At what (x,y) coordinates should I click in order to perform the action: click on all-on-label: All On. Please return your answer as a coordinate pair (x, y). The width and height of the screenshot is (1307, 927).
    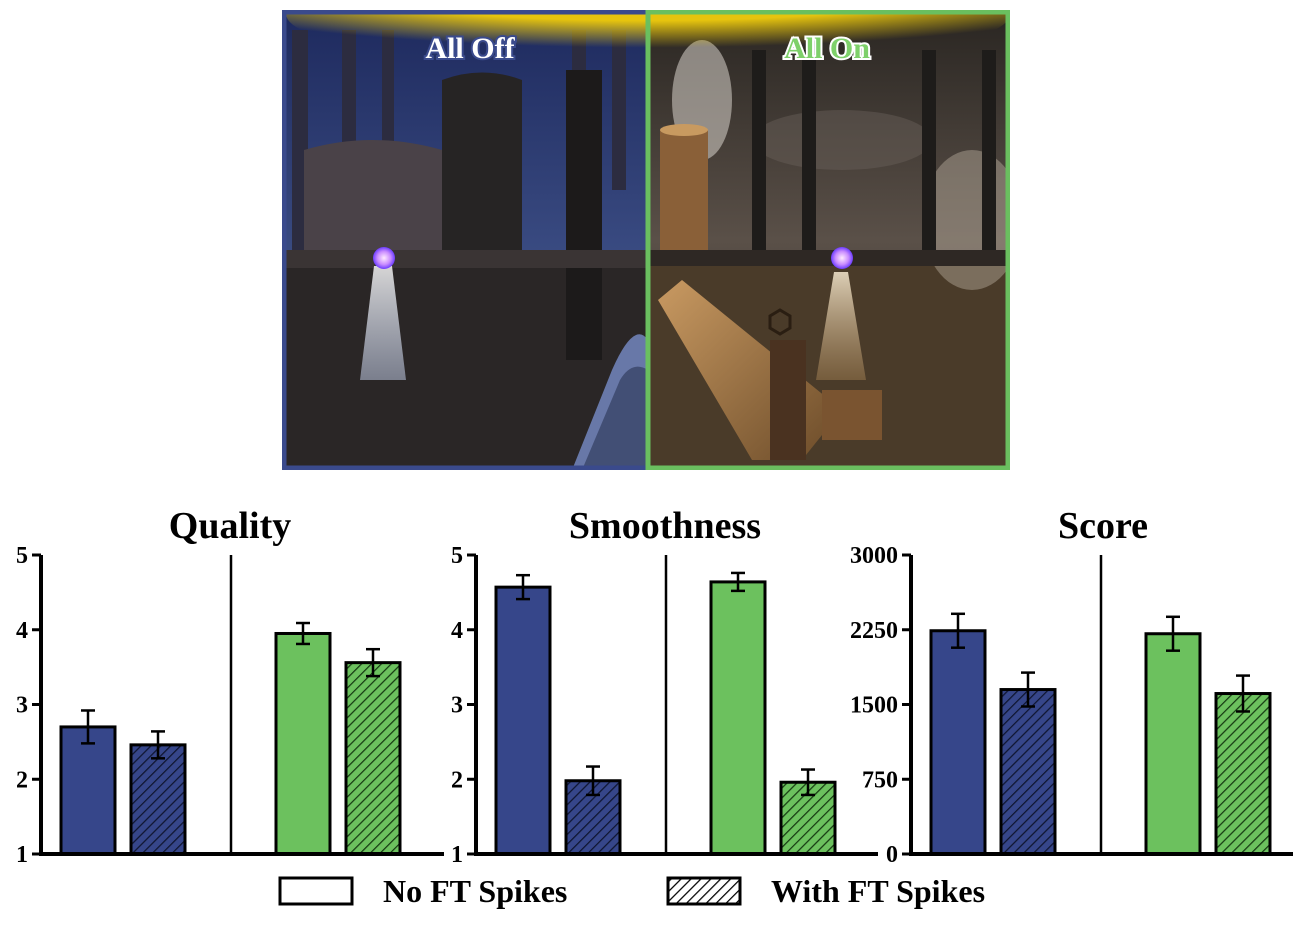
    Looking at the image, I should click on (827, 48).